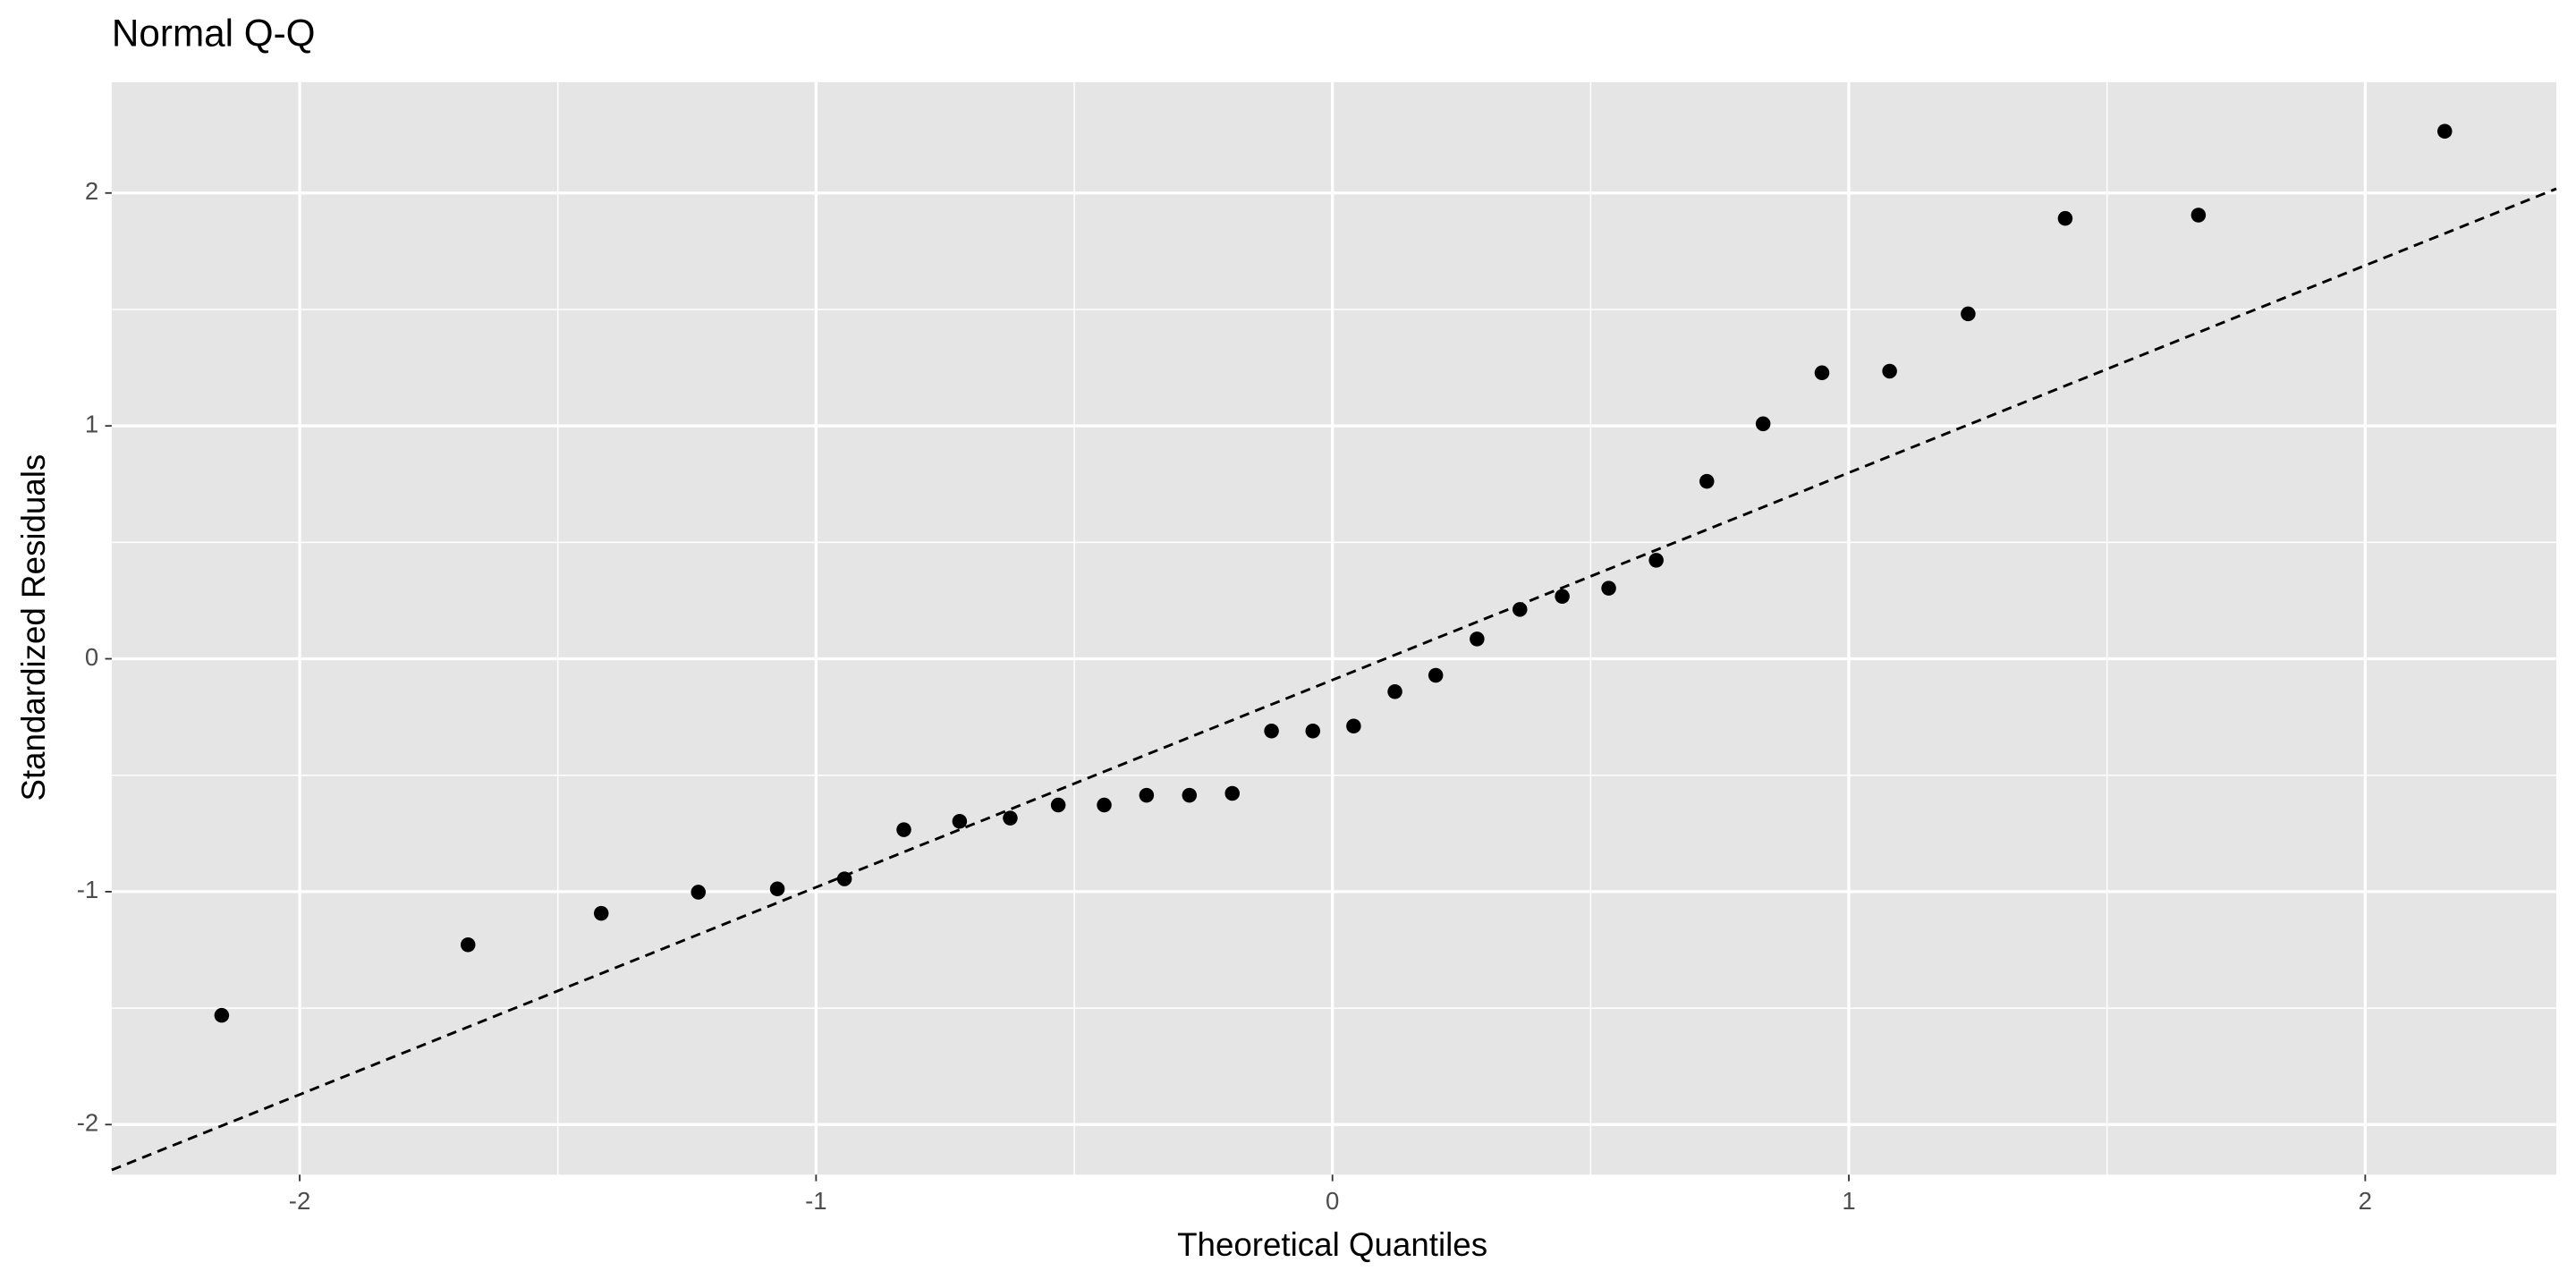  Describe the element at coordinates (91, 657) in the screenshot. I see `y-tick-label: 0` at that location.